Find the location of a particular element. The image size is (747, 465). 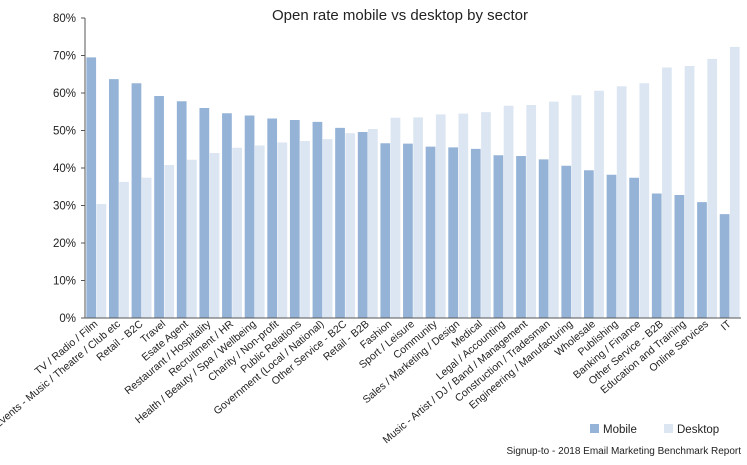

x-tick-label: Events - Music / Theatre / Club etc is located at coordinates (61, 374).